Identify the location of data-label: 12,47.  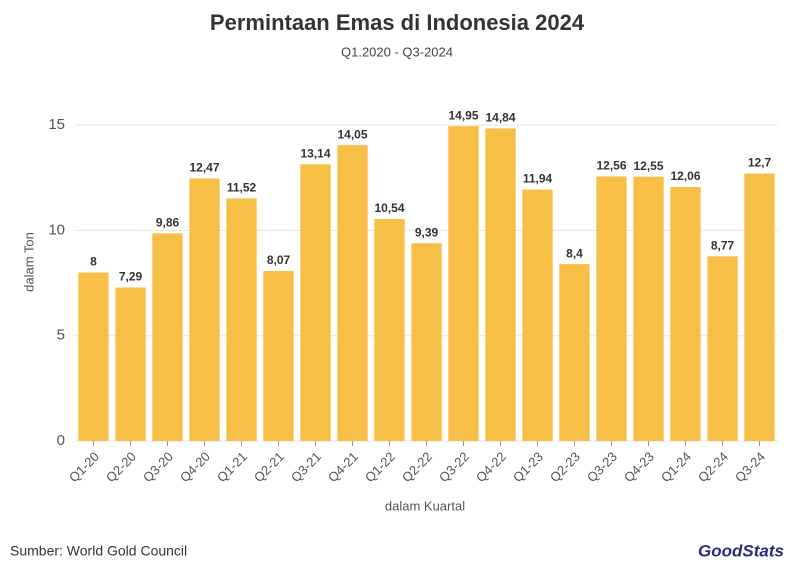
(204, 168).